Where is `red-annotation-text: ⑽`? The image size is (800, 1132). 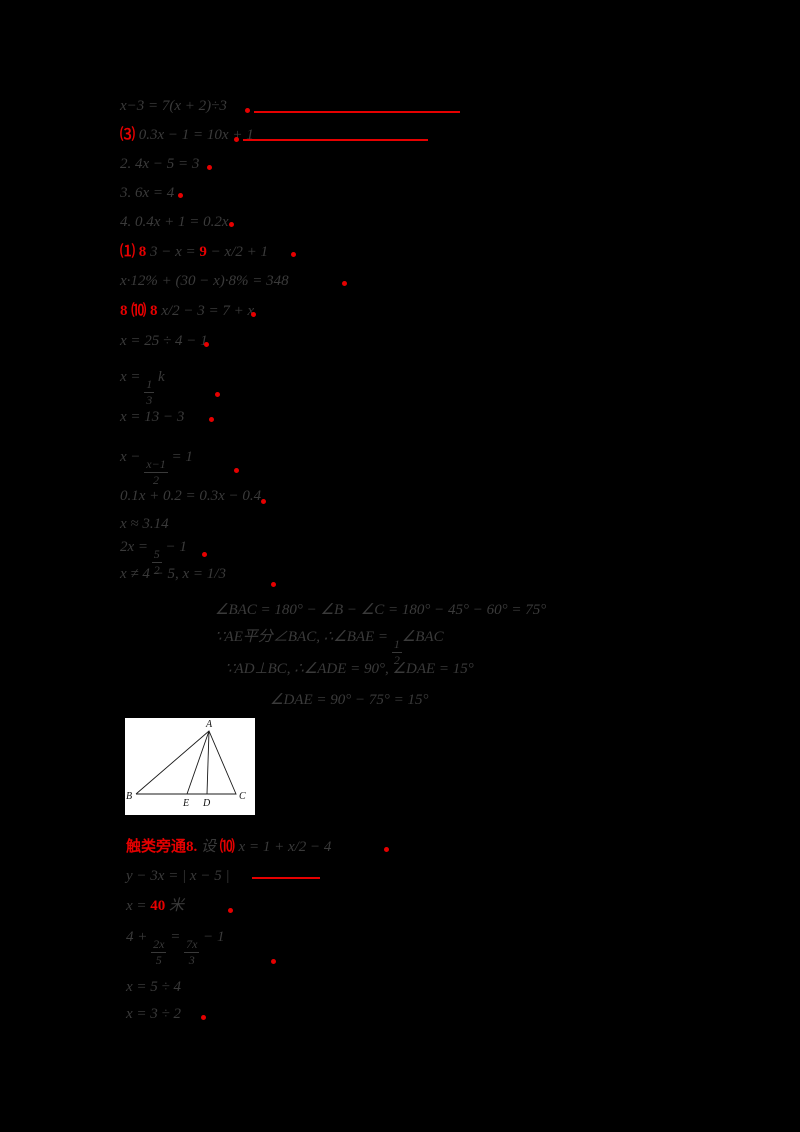 red-annotation-text: ⑽ is located at coordinates (227, 847).